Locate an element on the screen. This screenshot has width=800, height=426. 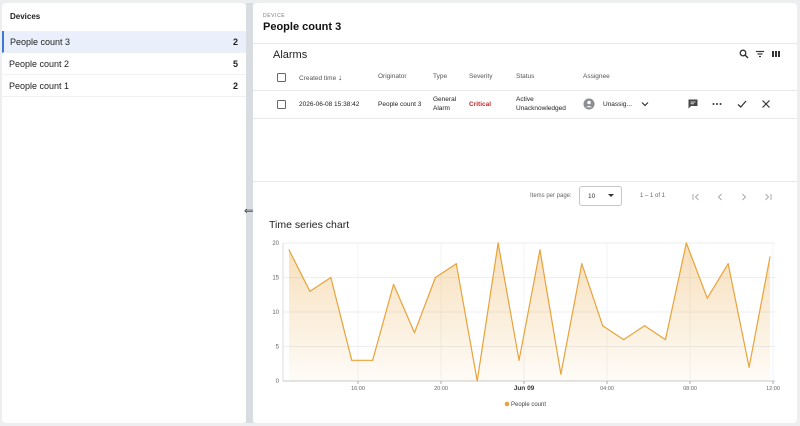
avatar-icon is located at coordinates (589, 104).